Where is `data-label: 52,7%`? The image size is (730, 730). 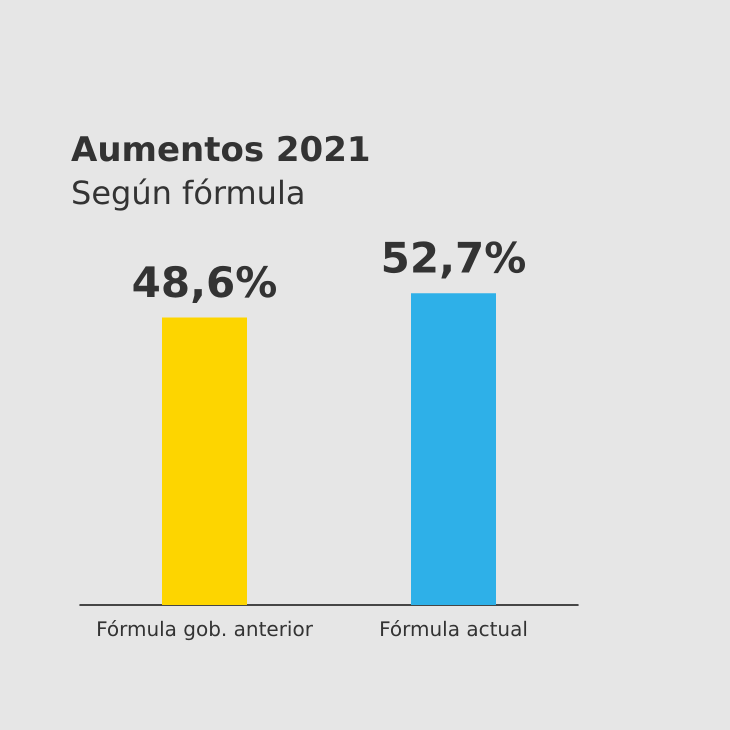 data-label: 52,7% is located at coordinates (453, 258).